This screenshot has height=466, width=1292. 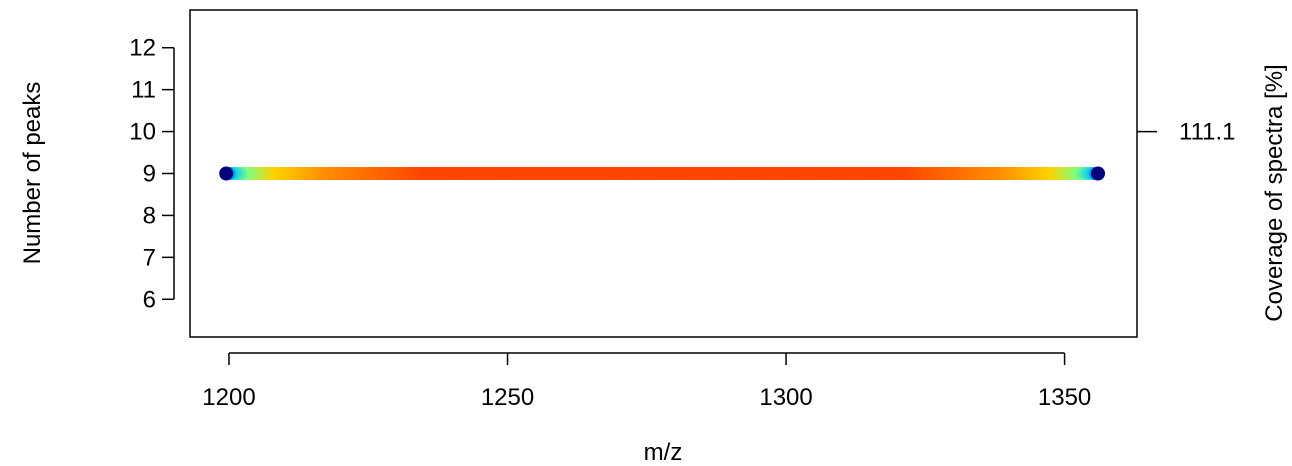 I want to click on right-axis-title: Coverage of spectra [%], so click(x=1274, y=192).